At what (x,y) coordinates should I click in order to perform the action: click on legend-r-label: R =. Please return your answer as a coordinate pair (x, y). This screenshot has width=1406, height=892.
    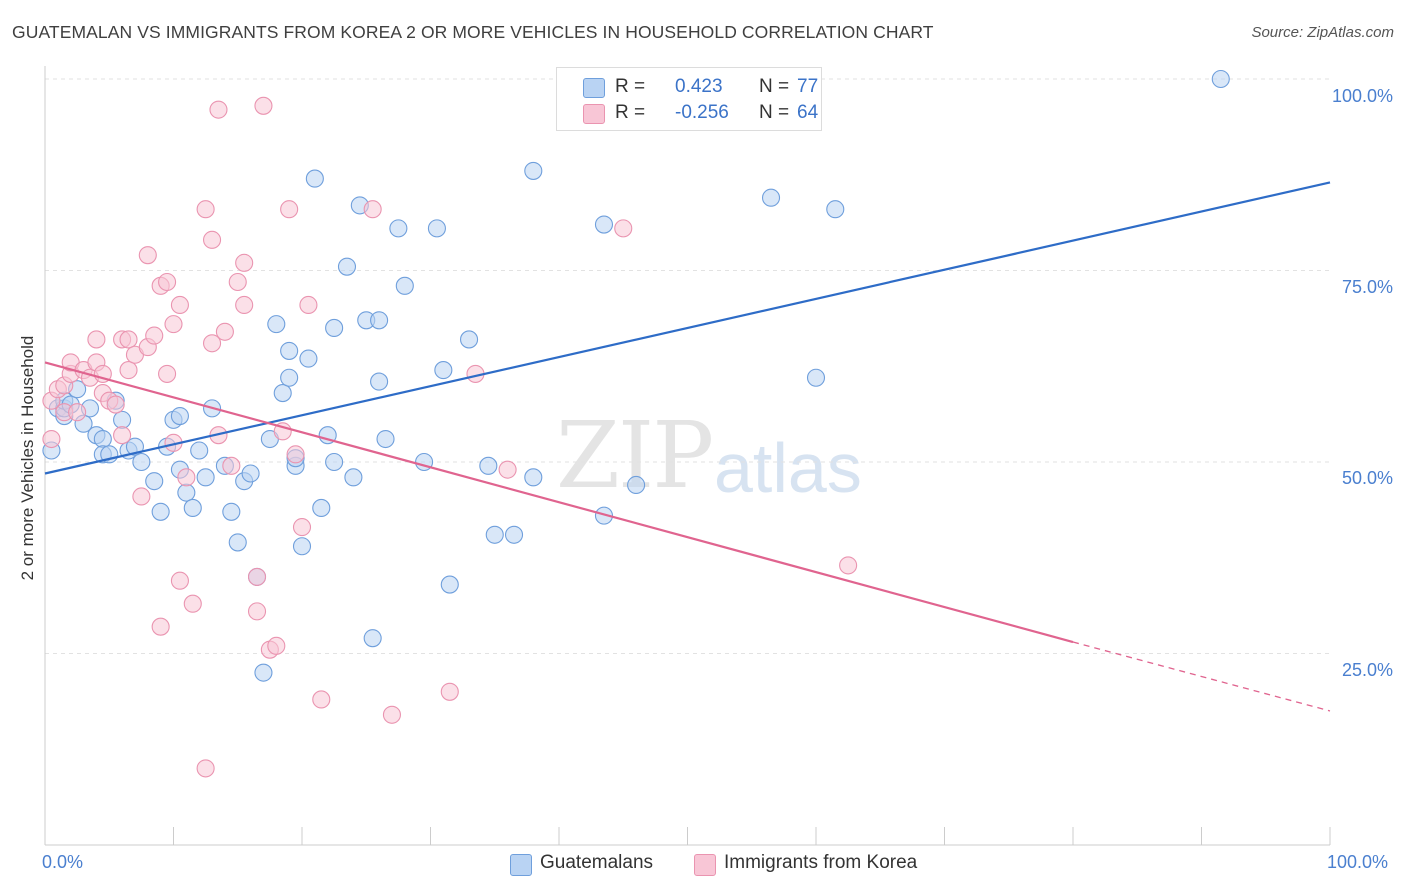
    Looking at the image, I should click on (630, 112).